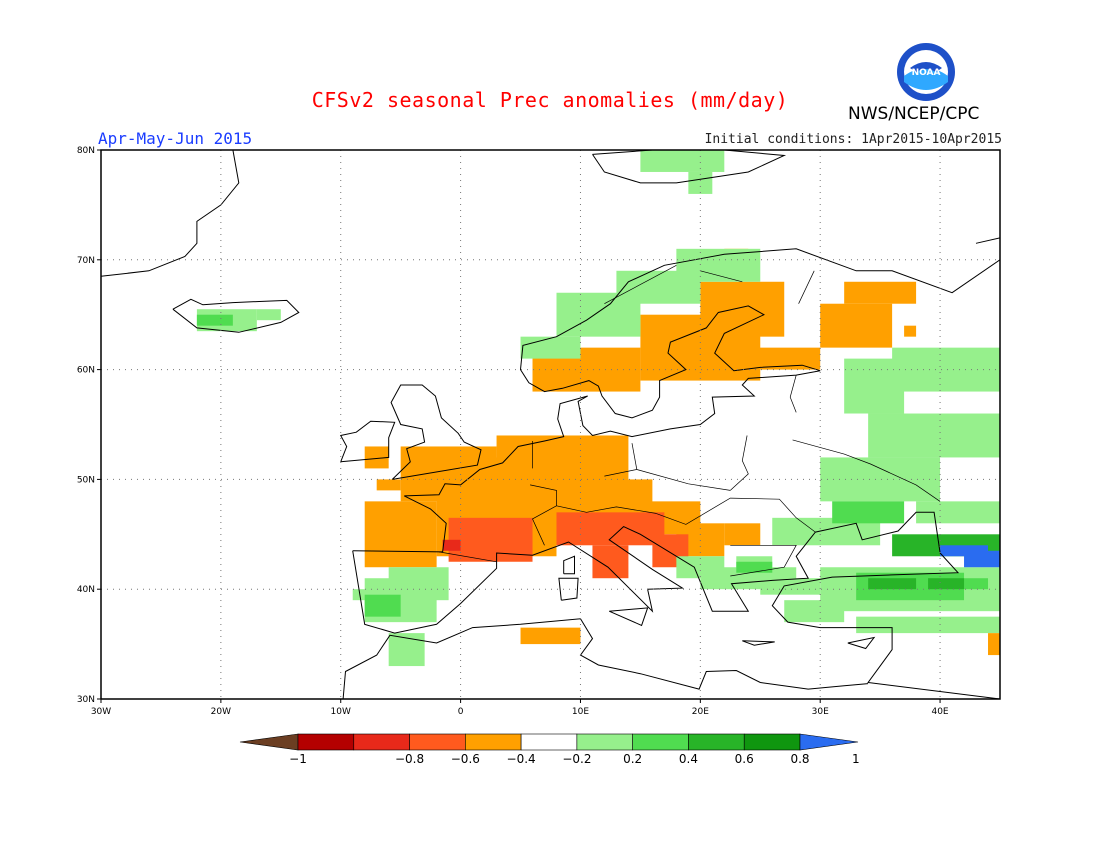 The width and height of the screenshot is (1100, 850). Describe the element at coordinates (939, 712) in the screenshot. I see `x-tick-label: 40E` at that location.